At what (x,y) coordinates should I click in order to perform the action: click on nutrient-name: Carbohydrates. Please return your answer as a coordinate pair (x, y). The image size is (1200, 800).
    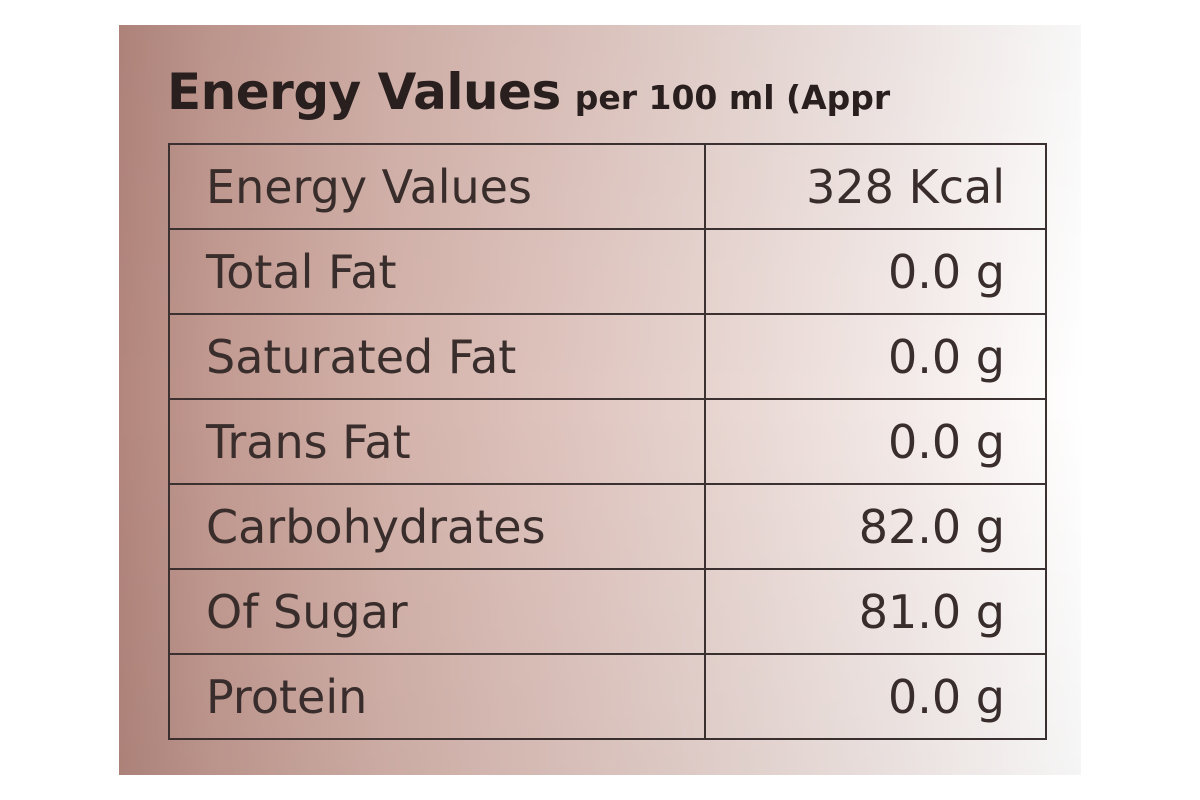
    Looking at the image, I should click on (437, 526).